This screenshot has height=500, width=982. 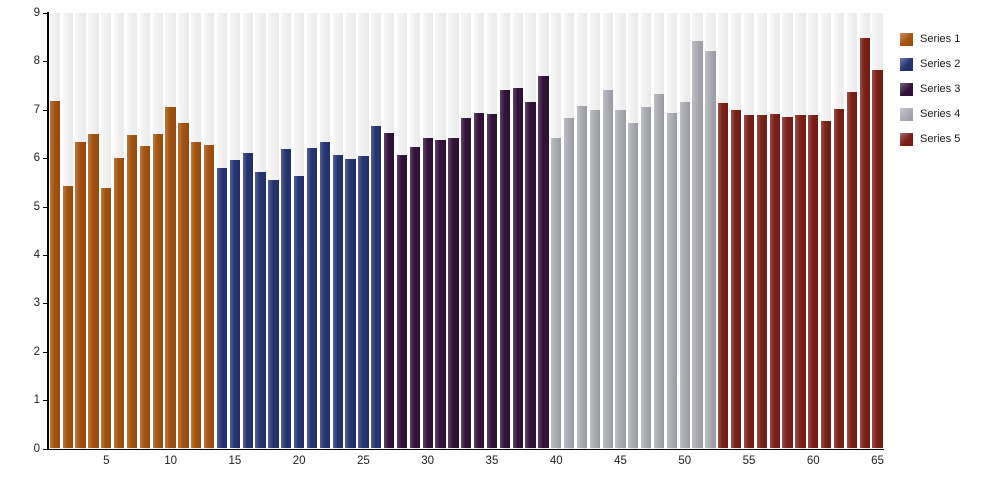 I want to click on y-axis-label: 6, so click(x=36, y=158).